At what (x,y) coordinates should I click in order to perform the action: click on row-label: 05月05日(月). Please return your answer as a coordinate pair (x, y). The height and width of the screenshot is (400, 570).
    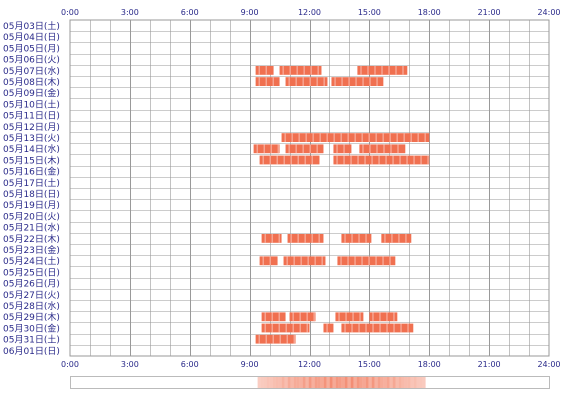
    Looking at the image, I should click on (31, 48).